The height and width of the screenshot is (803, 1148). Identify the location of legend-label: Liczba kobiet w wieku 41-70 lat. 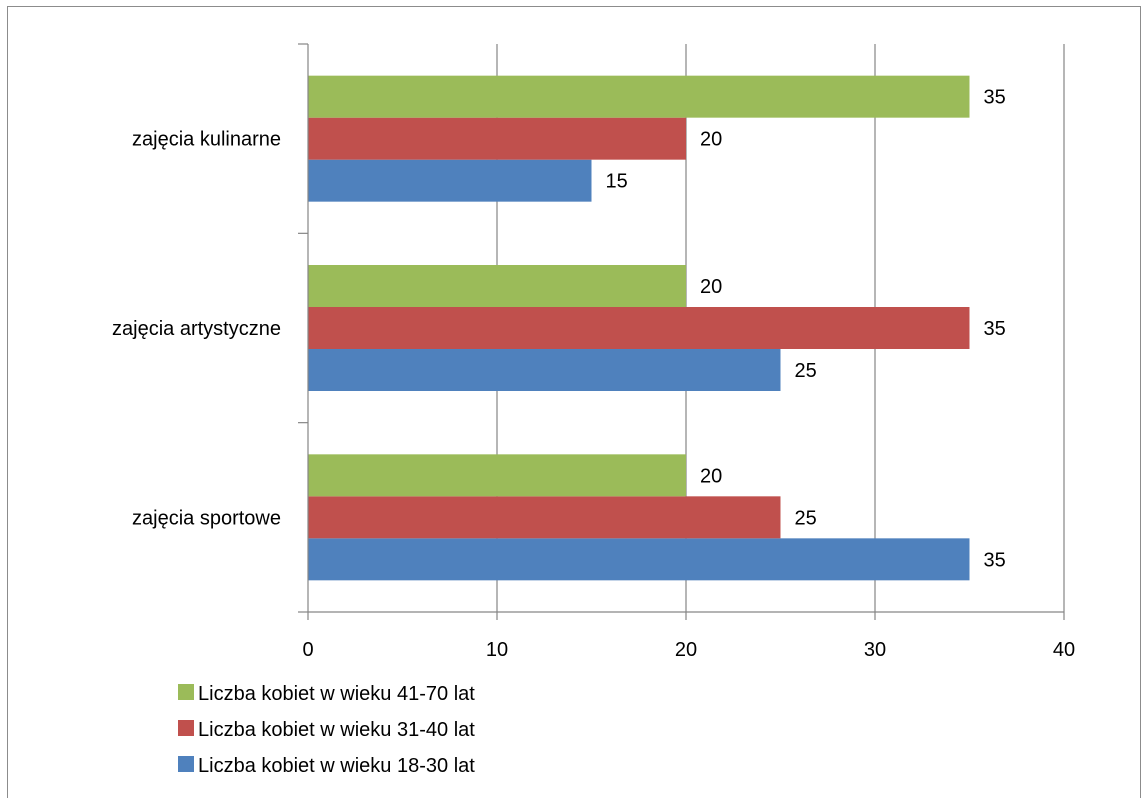
(336, 694).